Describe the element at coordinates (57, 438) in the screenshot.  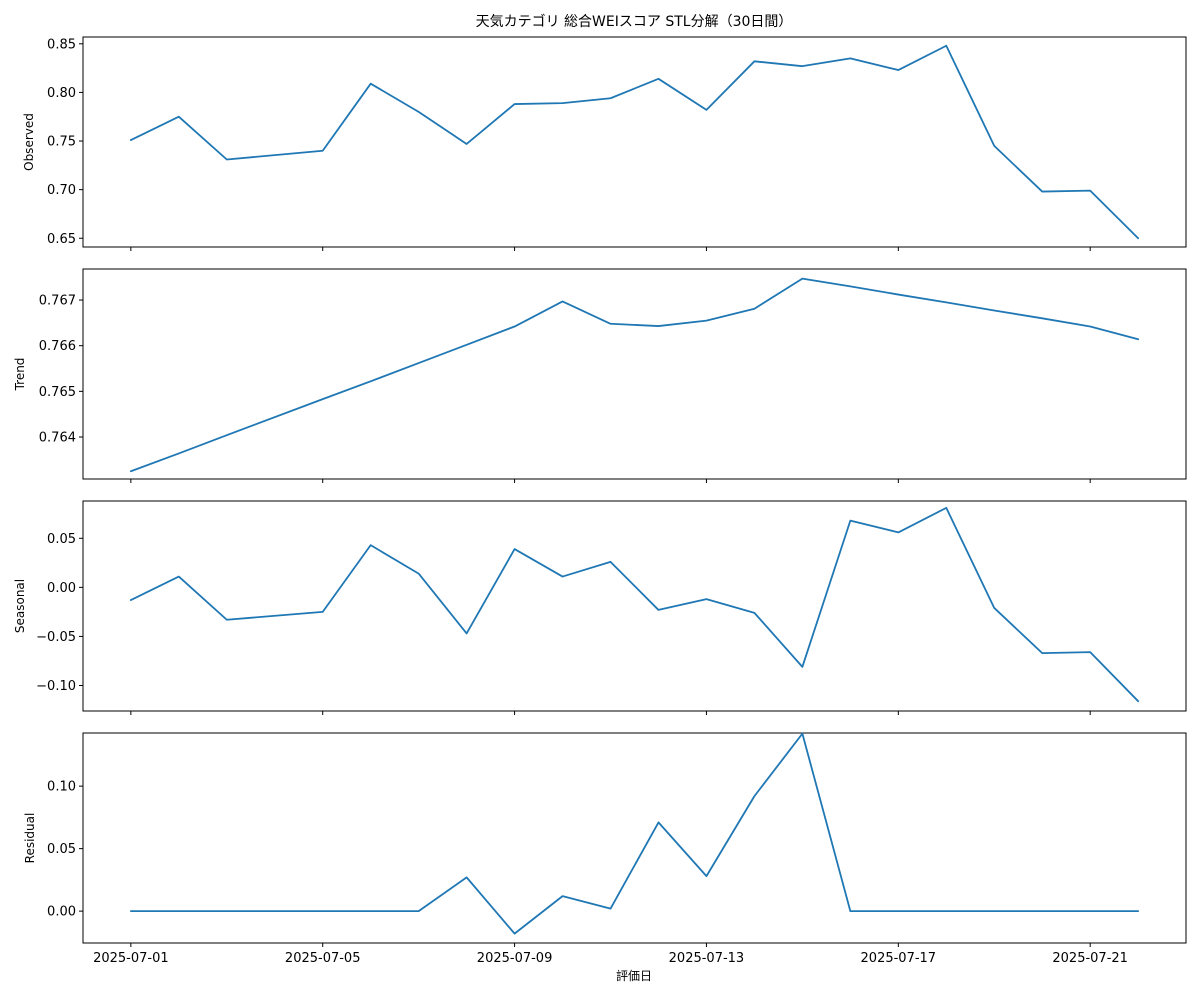
I see `y-tick-label: 0.764` at that location.